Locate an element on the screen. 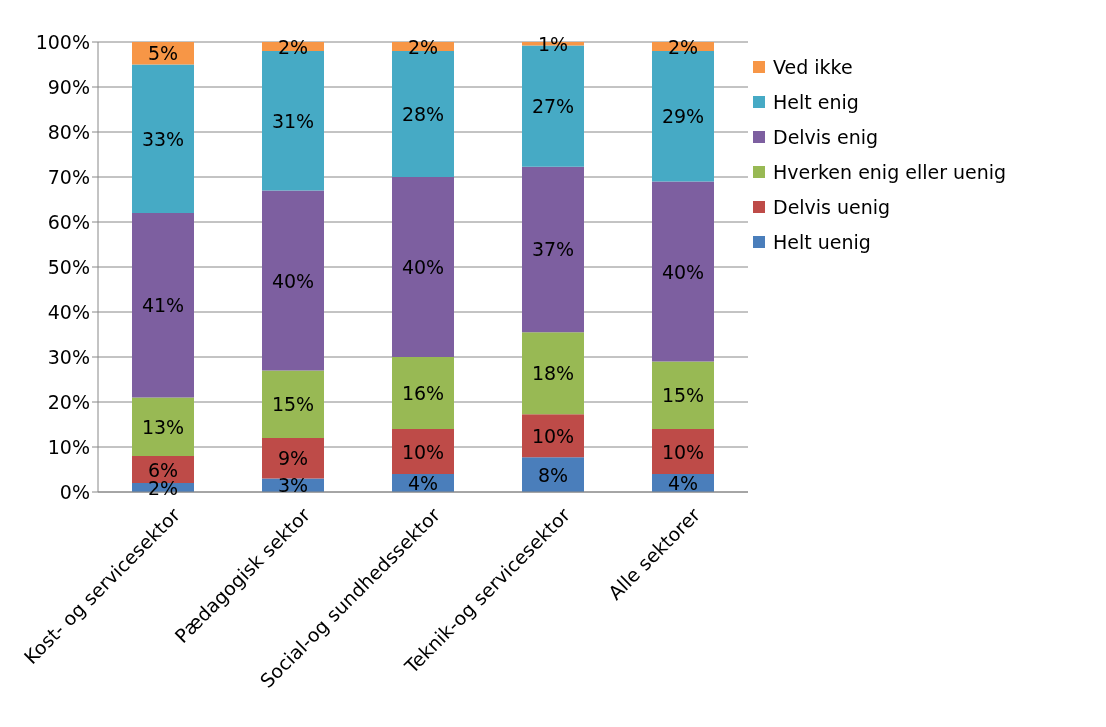 The height and width of the screenshot is (727, 1106). y-tick-label: 40% is located at coordinates (68, 311).